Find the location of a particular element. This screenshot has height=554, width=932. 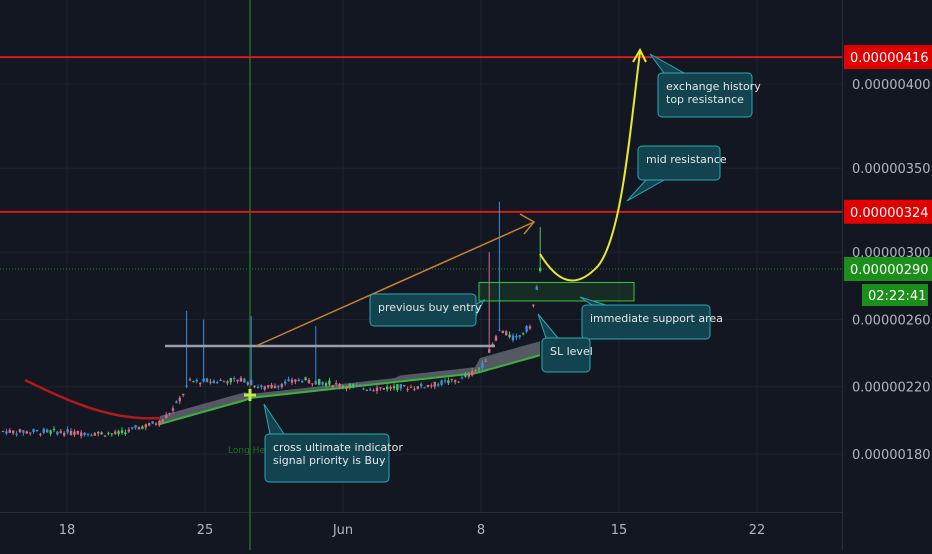

projection-arrowhead is located at coordinates (639, 55).